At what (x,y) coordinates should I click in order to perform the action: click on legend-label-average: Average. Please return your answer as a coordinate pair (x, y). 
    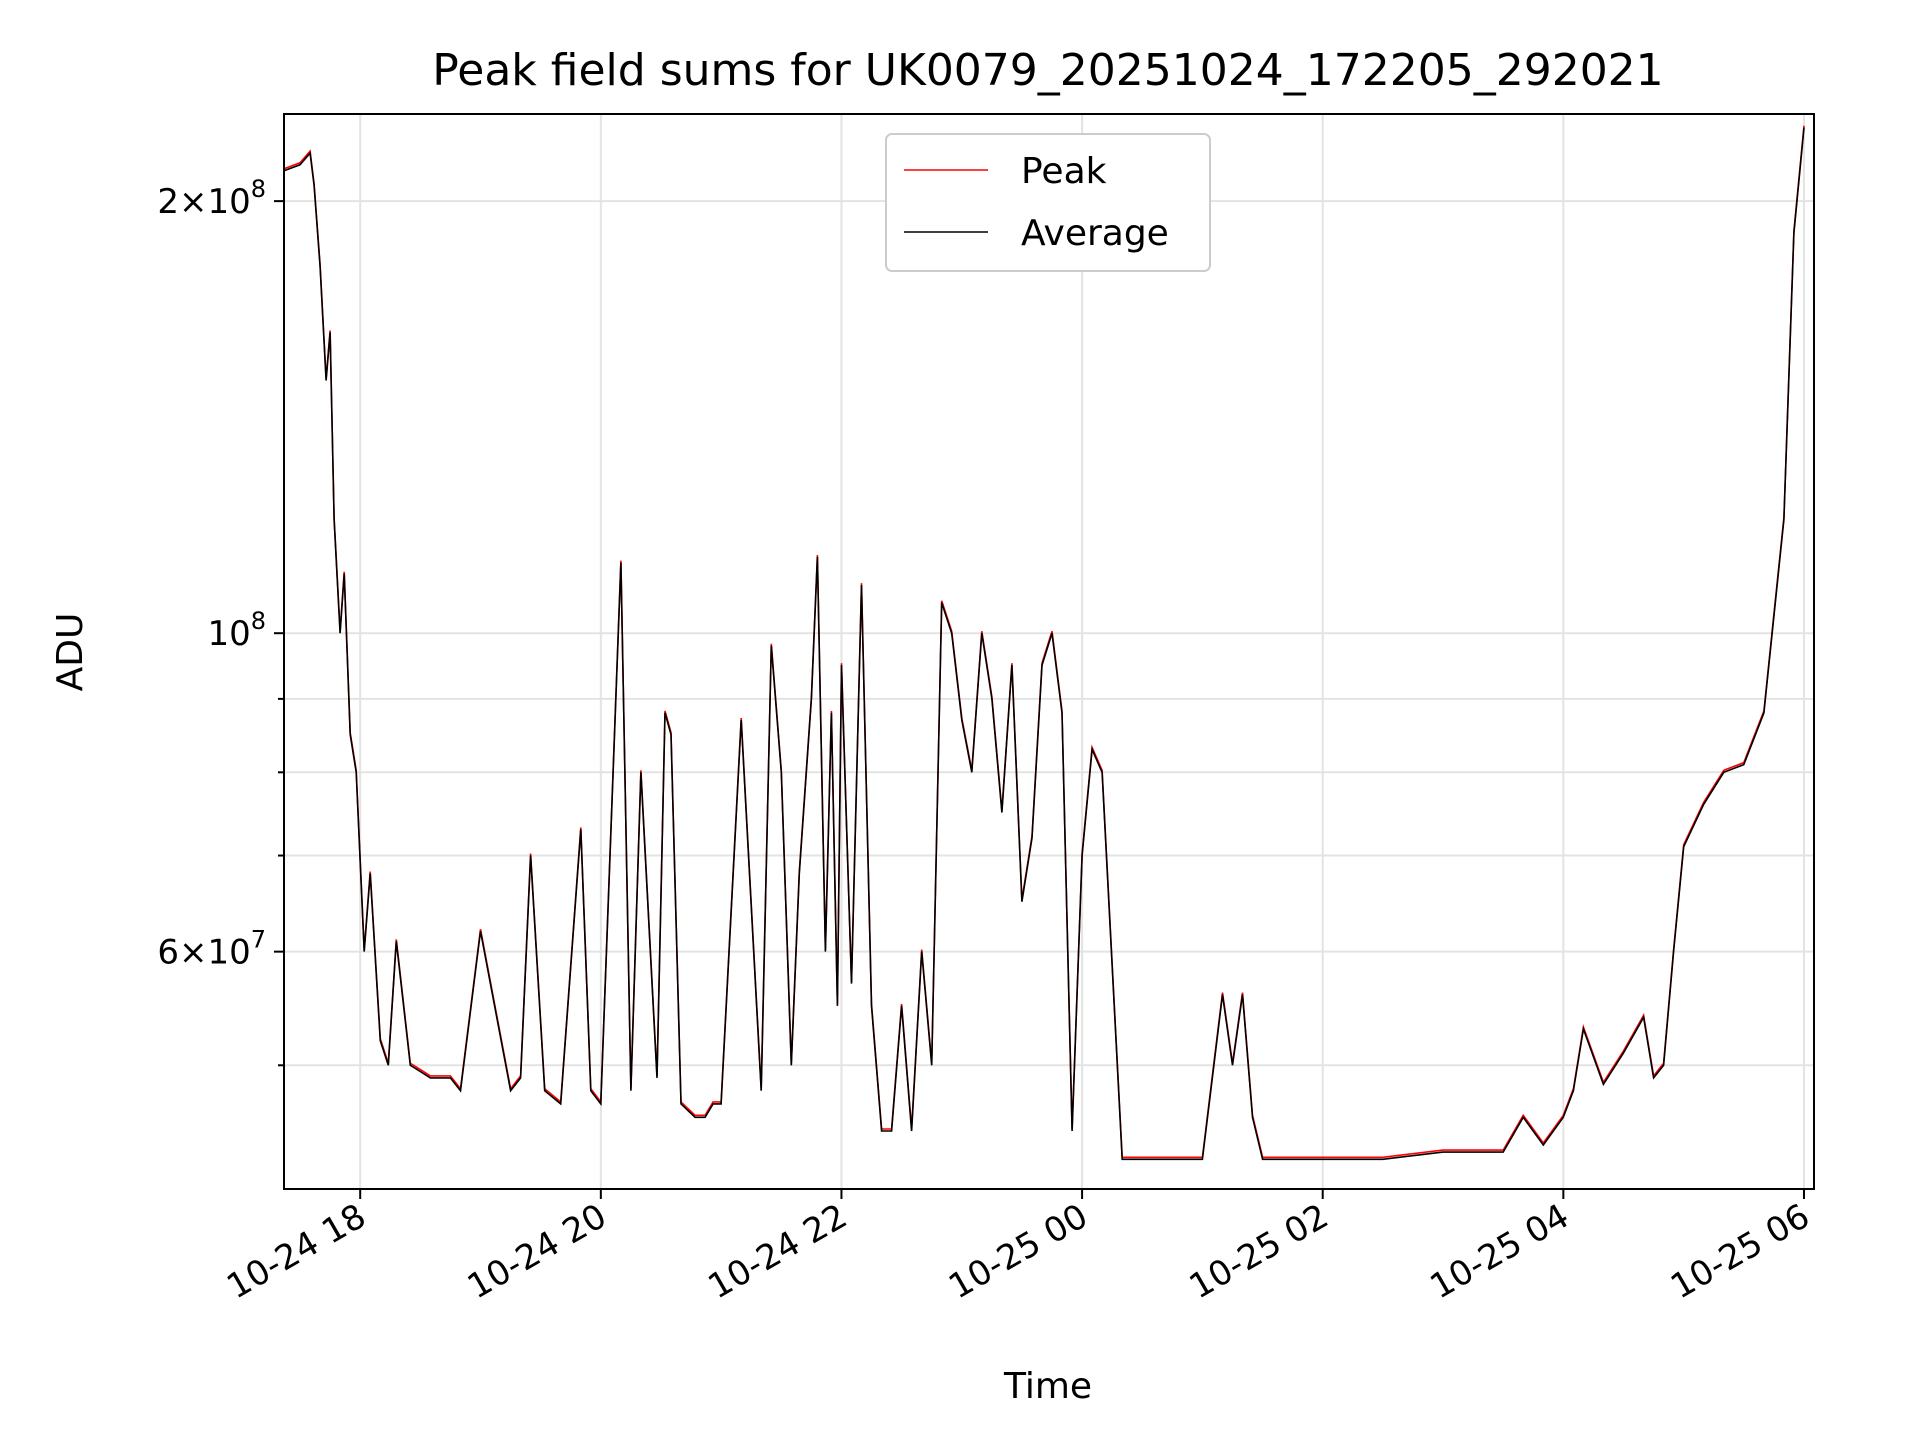
    Looking at the image, I should click on (1095, 233).